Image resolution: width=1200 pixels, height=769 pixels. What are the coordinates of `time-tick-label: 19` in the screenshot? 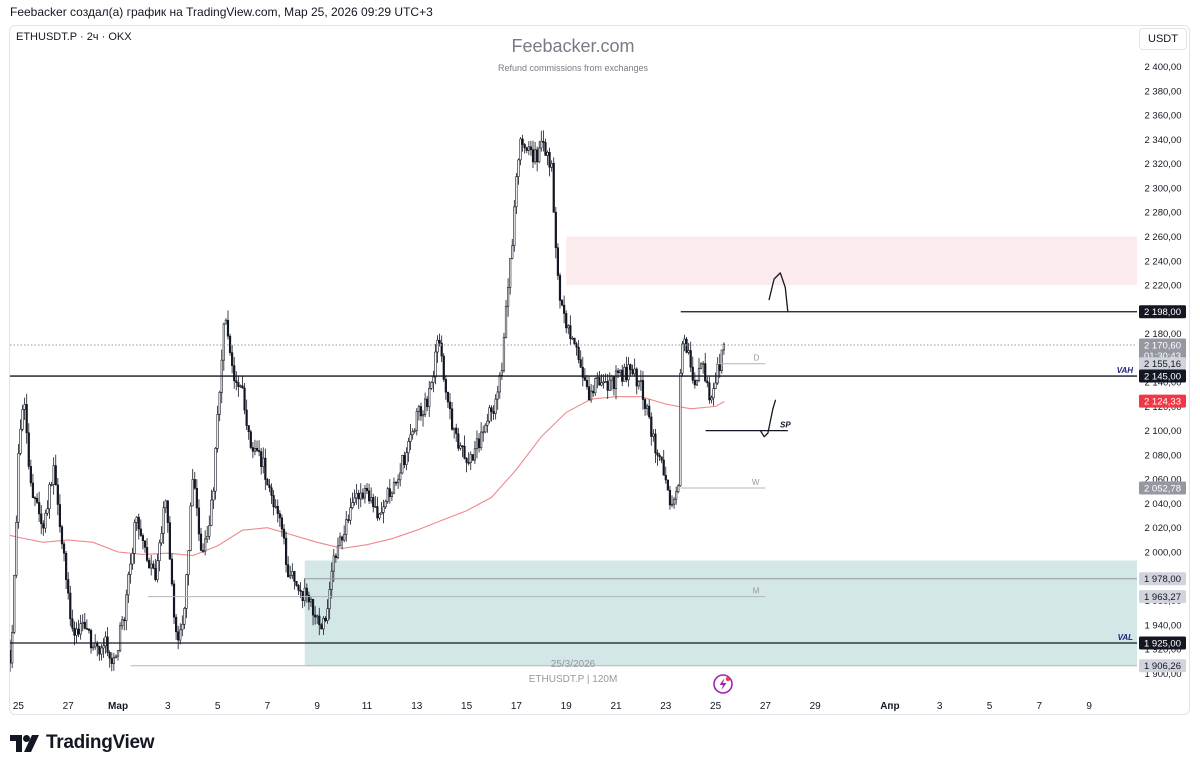 It's located at (567, 706).